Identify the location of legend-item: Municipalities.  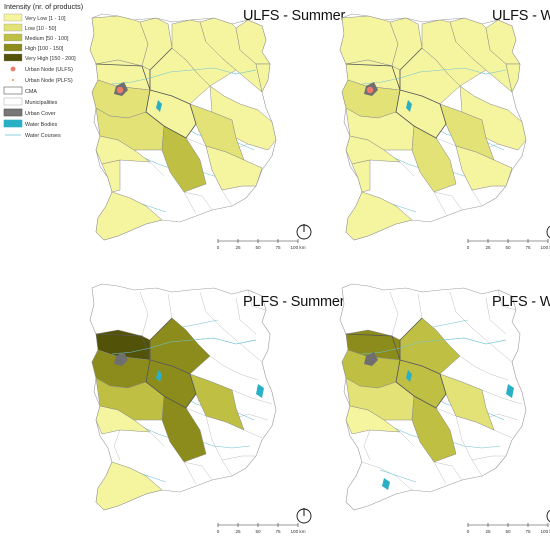
(30, 101).